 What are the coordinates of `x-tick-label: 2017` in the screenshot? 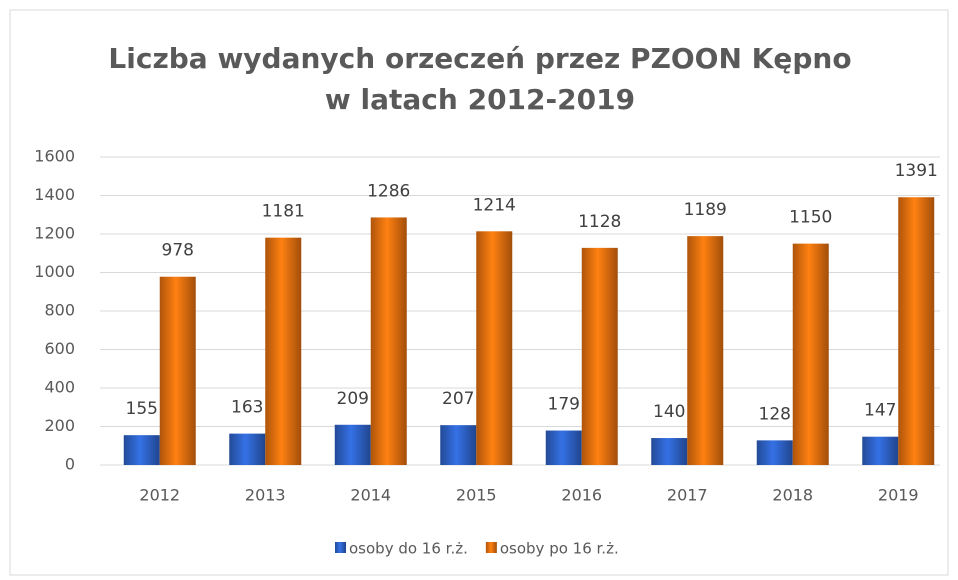 It's located at (687, 495).